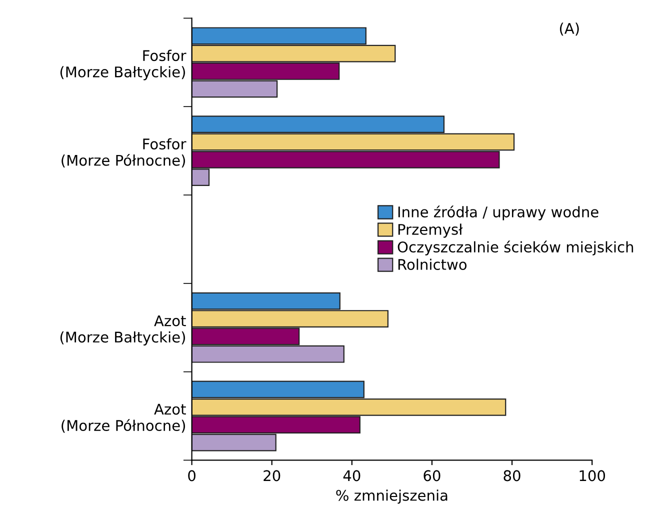 The width and height of the screenshot is (666, 520). I want to click on x-tick-label: 0, so click(192, 476).